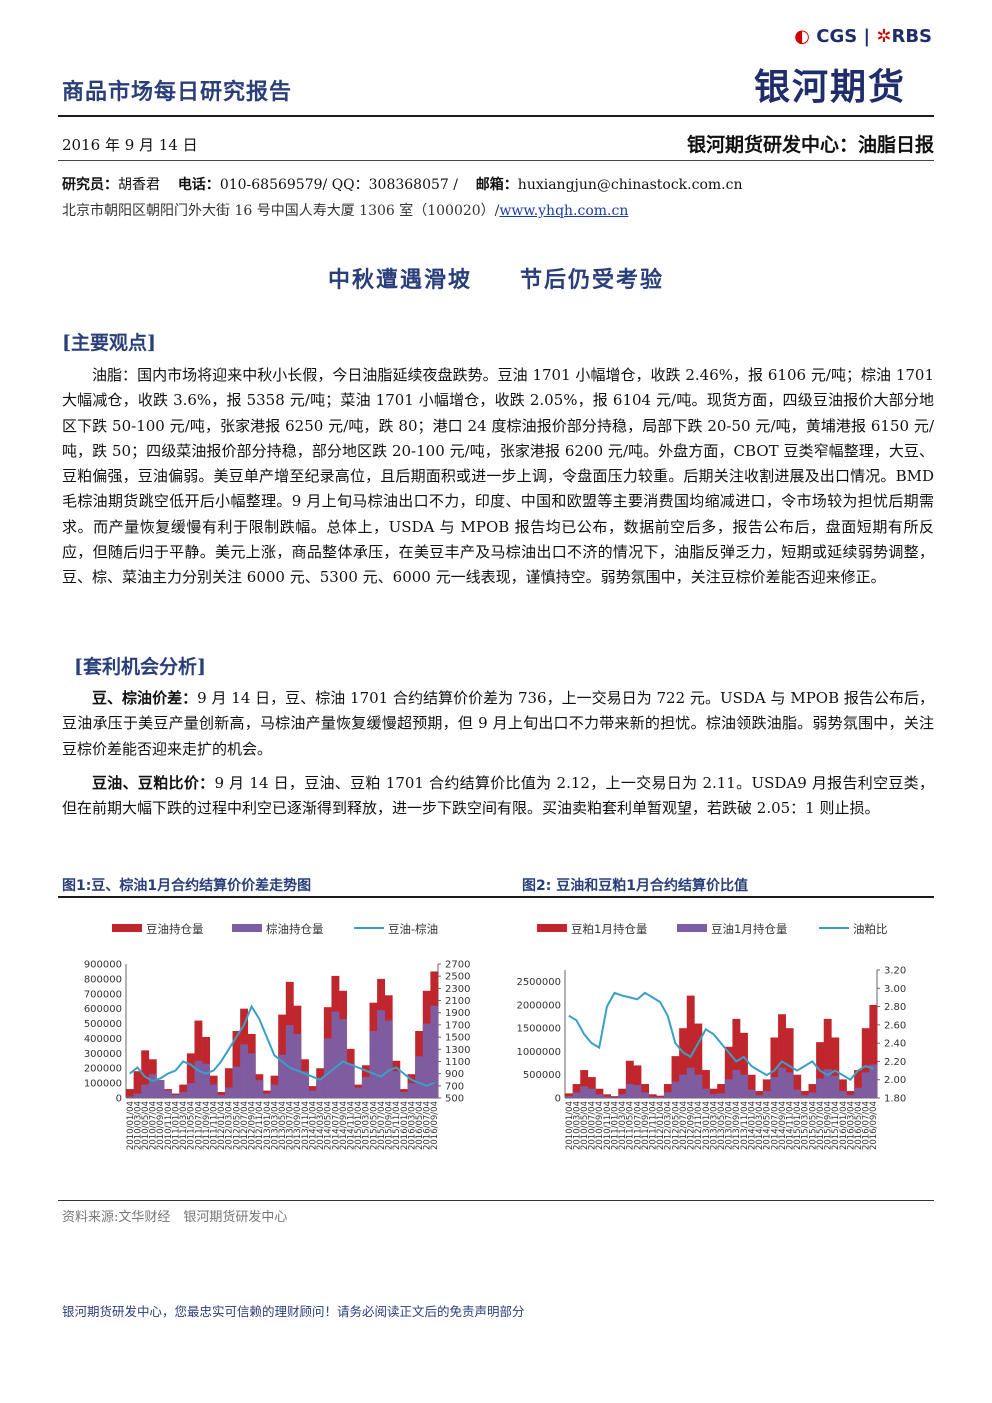 The width and height of the screenshot is (992, 1403). Describe the element at coordinates (630, 185) in the screenshot. I see `email-value: huxiangjun@chinastock.com.cn` at that location.